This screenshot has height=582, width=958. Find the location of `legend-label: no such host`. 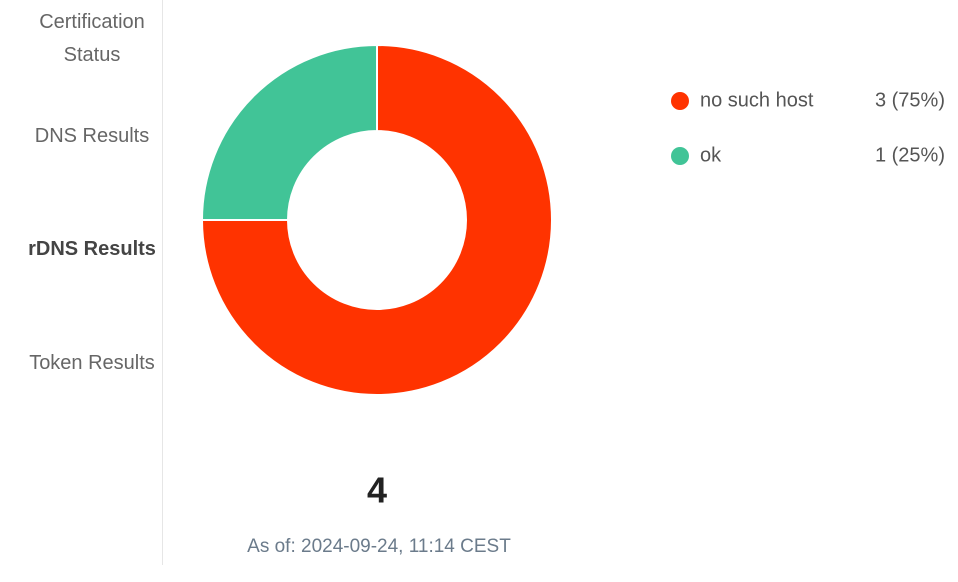

legend-label: no such host is located at coordinates (757, 100).